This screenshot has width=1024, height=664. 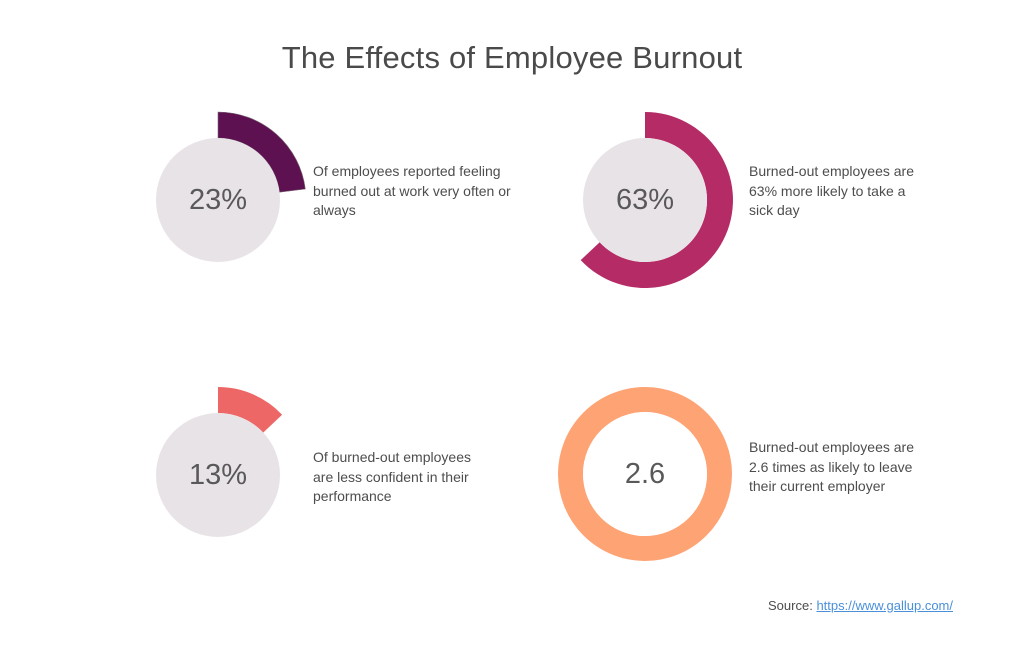 What do you see at coordinates (512, 57) in the screenshot?
I see `page-title: The Effects of Employee Burnout` at bounding box center [512, 57].